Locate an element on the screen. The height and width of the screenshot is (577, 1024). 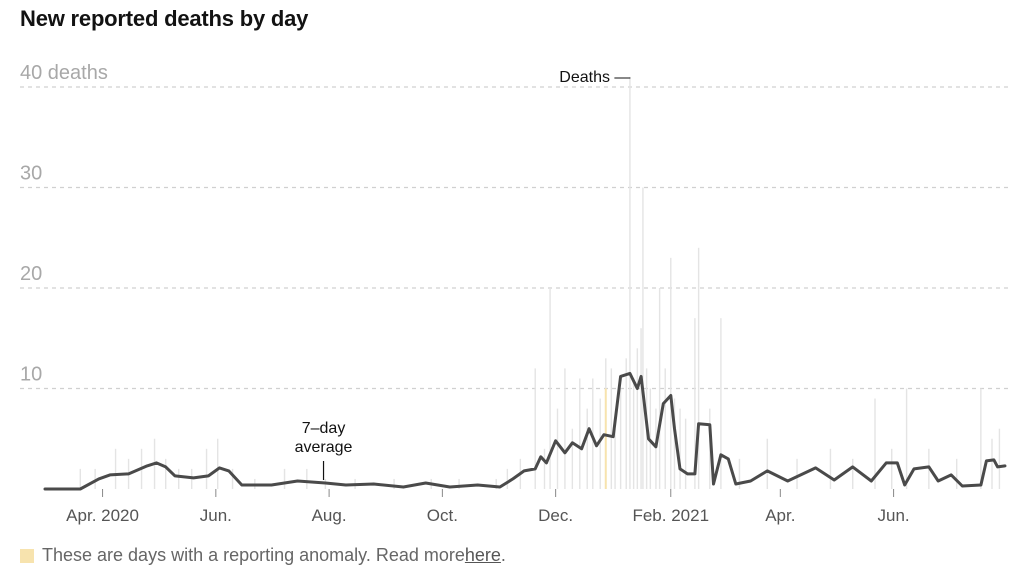
x-tick-label: Feb. 2021 is located at coordinates (670, 515).